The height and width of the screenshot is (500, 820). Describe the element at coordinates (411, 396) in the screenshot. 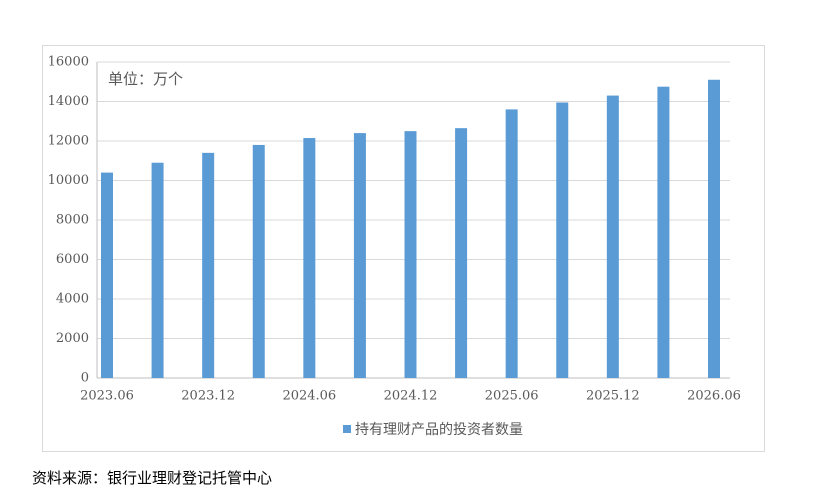

I see `x-tick-label: 2024.12` at that location.